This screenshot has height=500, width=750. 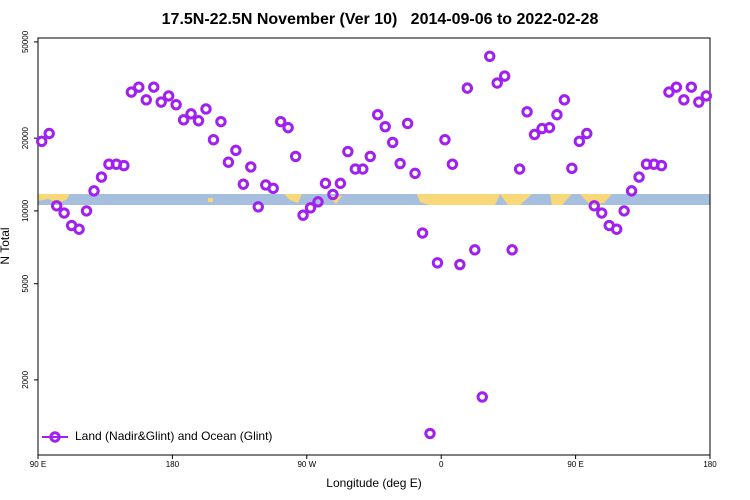 I want to click on map-strip, so click(x=374, y=199).